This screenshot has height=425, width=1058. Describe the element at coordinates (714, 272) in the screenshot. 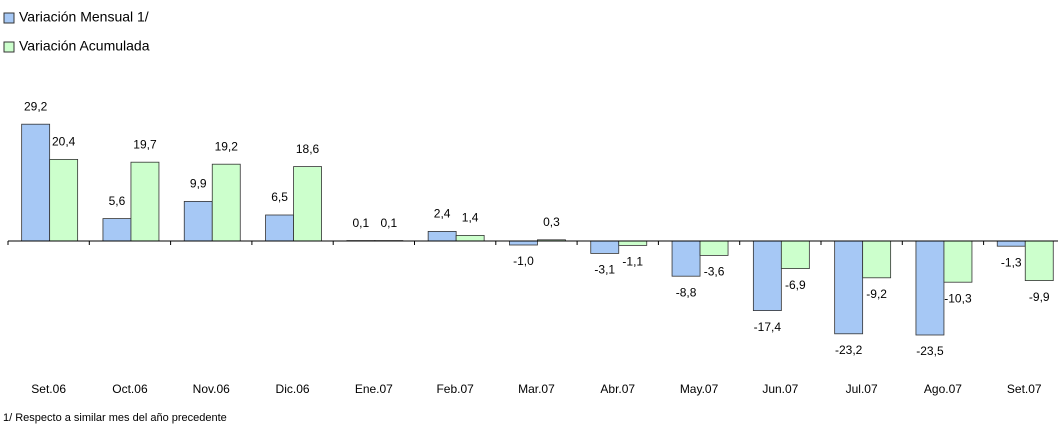

I see `value-label: -3,6` at that location.